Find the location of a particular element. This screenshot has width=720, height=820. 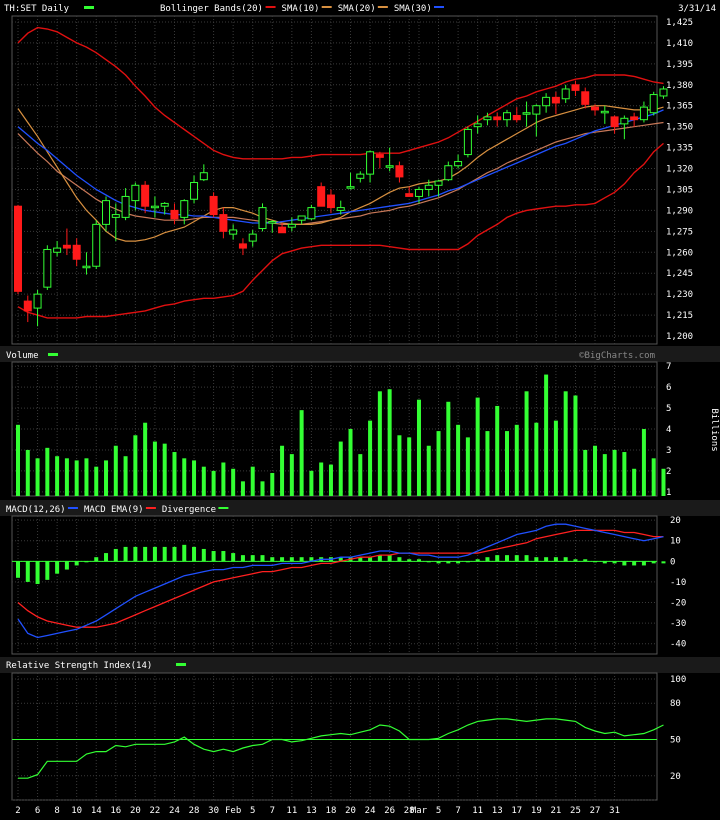

legend-label-1: SMA(10) is located at coordinates (301, 9).